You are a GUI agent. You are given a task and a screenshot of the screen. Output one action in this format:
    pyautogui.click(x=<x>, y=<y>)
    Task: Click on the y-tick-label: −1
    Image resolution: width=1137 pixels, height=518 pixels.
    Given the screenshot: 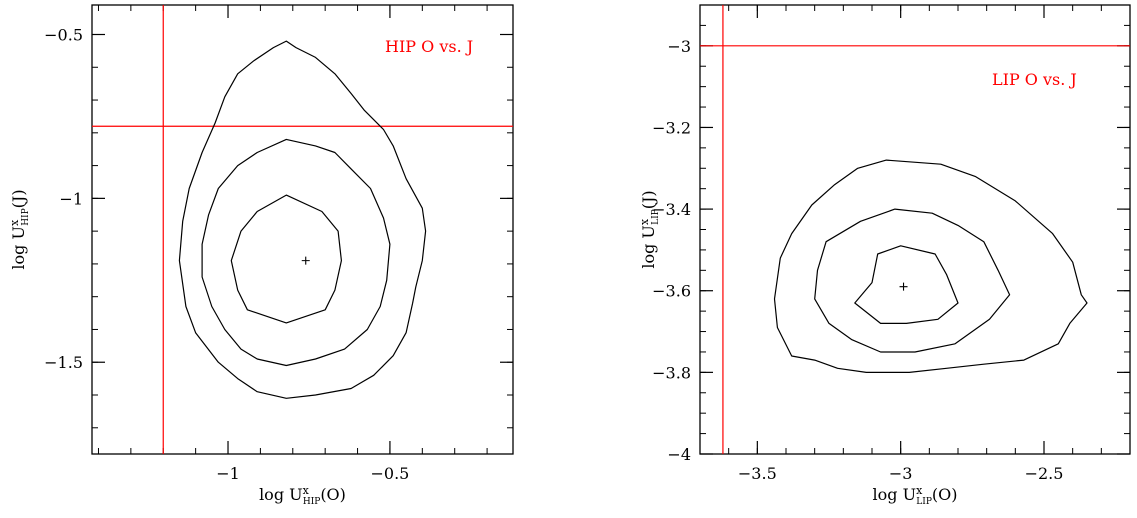 What is the action you would take?
    pyautogui.click(x=71, y=198)
    